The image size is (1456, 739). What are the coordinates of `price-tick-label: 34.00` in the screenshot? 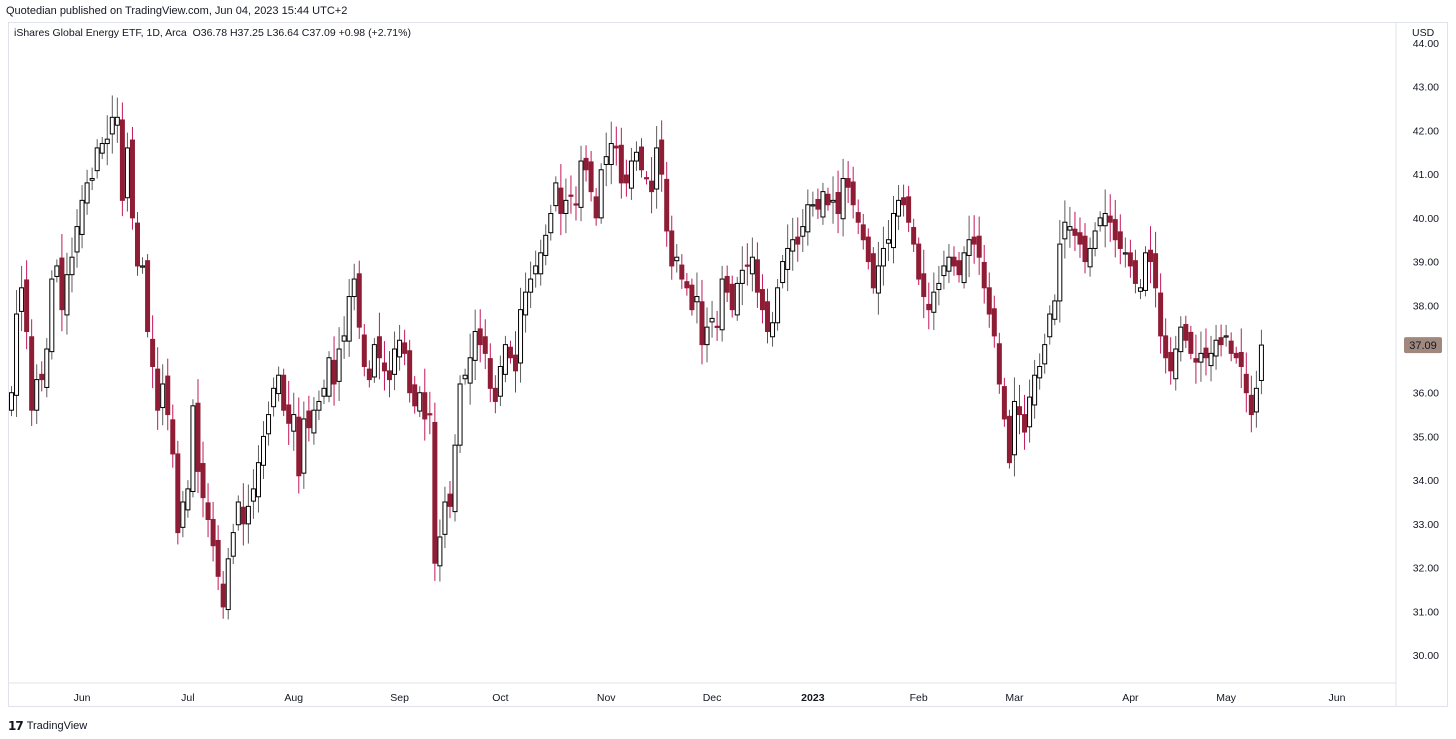 It's located at (1426, 481).